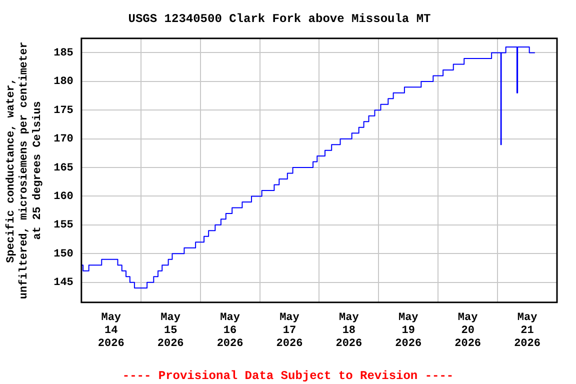  I want to click on chart-title: USGS 12340500 Clark Fork above Missoula MT, so click(279, 19).